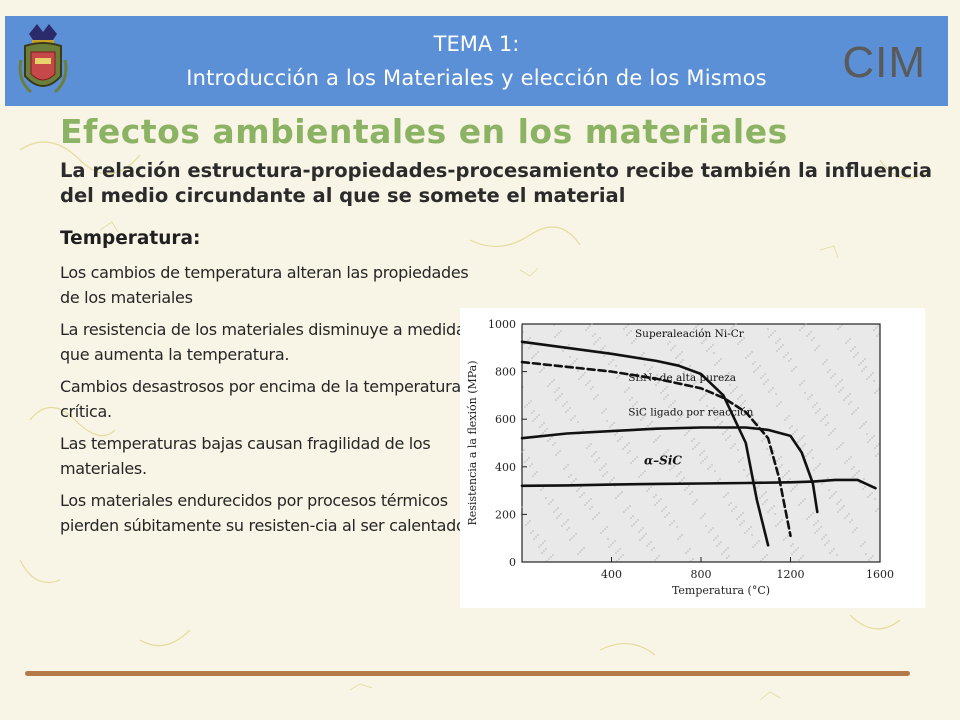 This screenshot has width=960, height=720. Describe the element at coordinates (698, 484) in the screenshot. I see `series-line` at that location.